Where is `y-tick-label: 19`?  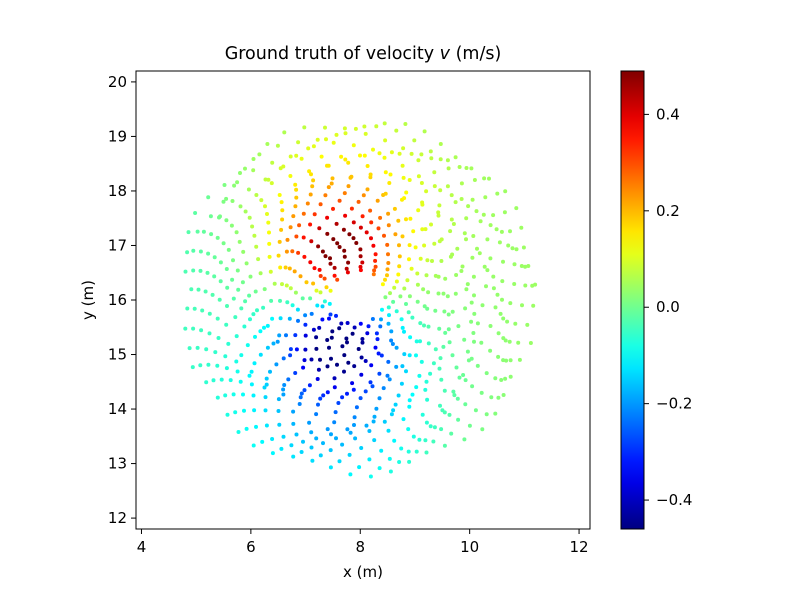
y-tick-label: 19 is located at coordinates (117, 136).